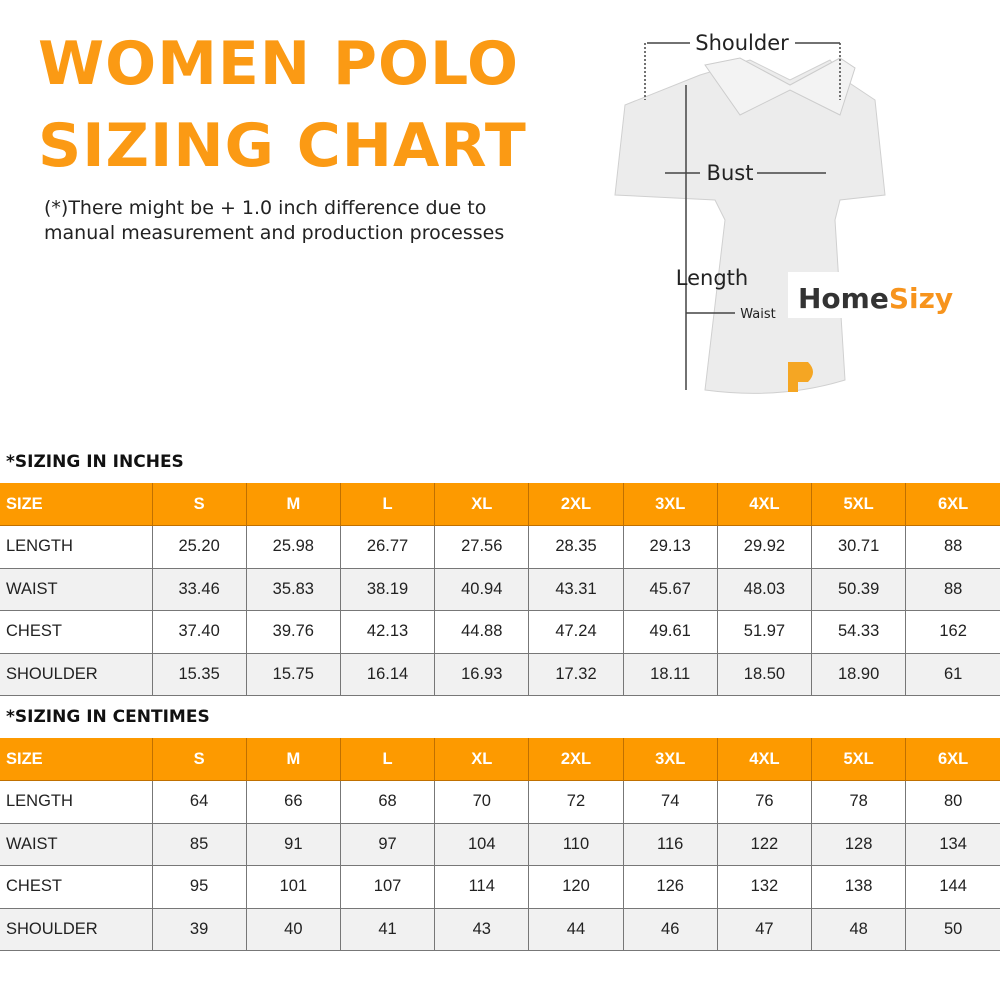 The width and height of the screenshot is (1000, 1000). Describe the element at coordinates (859, 929) in the screenshot. I see `value-cell: 48` at that location.